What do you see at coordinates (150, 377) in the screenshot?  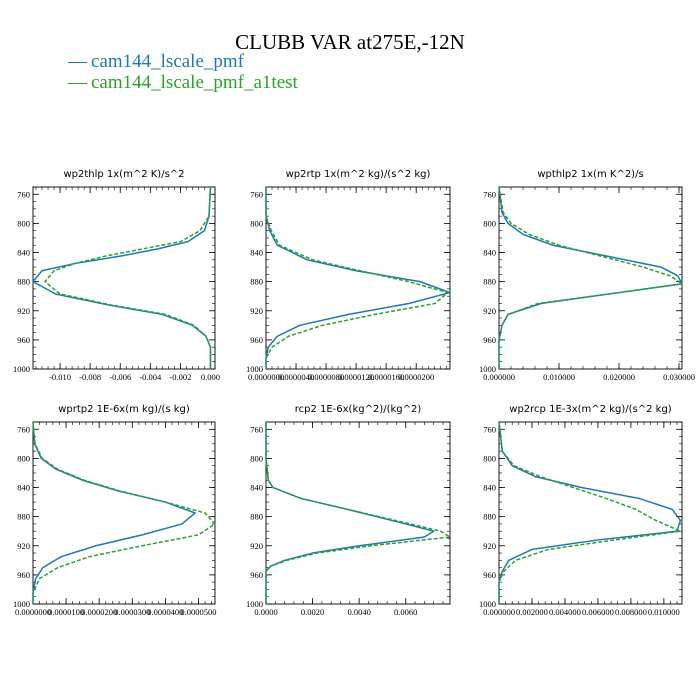 I see `x-tick-label: -0.004` at bounding box center [150, 377].